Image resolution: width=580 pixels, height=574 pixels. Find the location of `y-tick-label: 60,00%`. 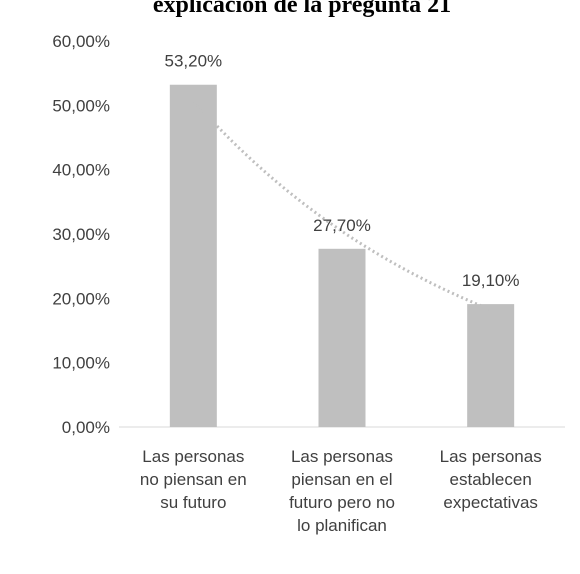

y-tick-label: 60,00% is located at coordinates (81, 41).